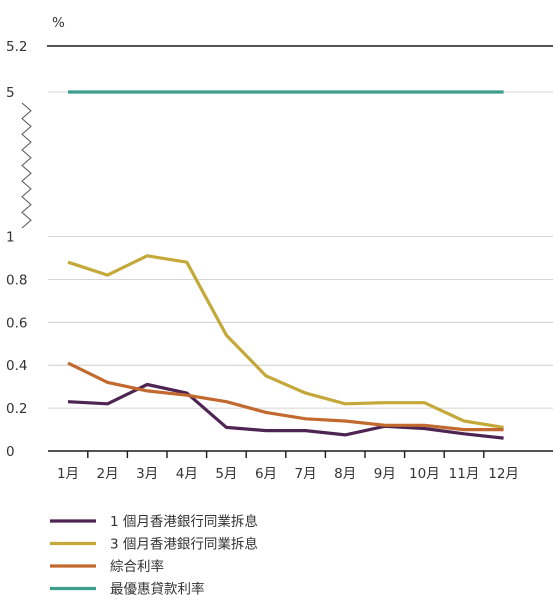 The image size is (553, 607). I want to click on x-tick-label: 11月, so click(464, 474).